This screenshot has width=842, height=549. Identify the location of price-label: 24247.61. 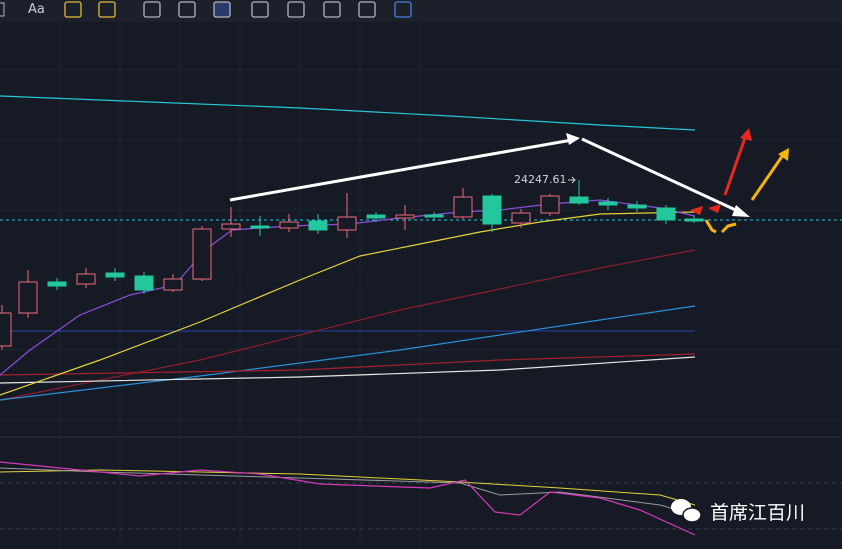
(540, 179).